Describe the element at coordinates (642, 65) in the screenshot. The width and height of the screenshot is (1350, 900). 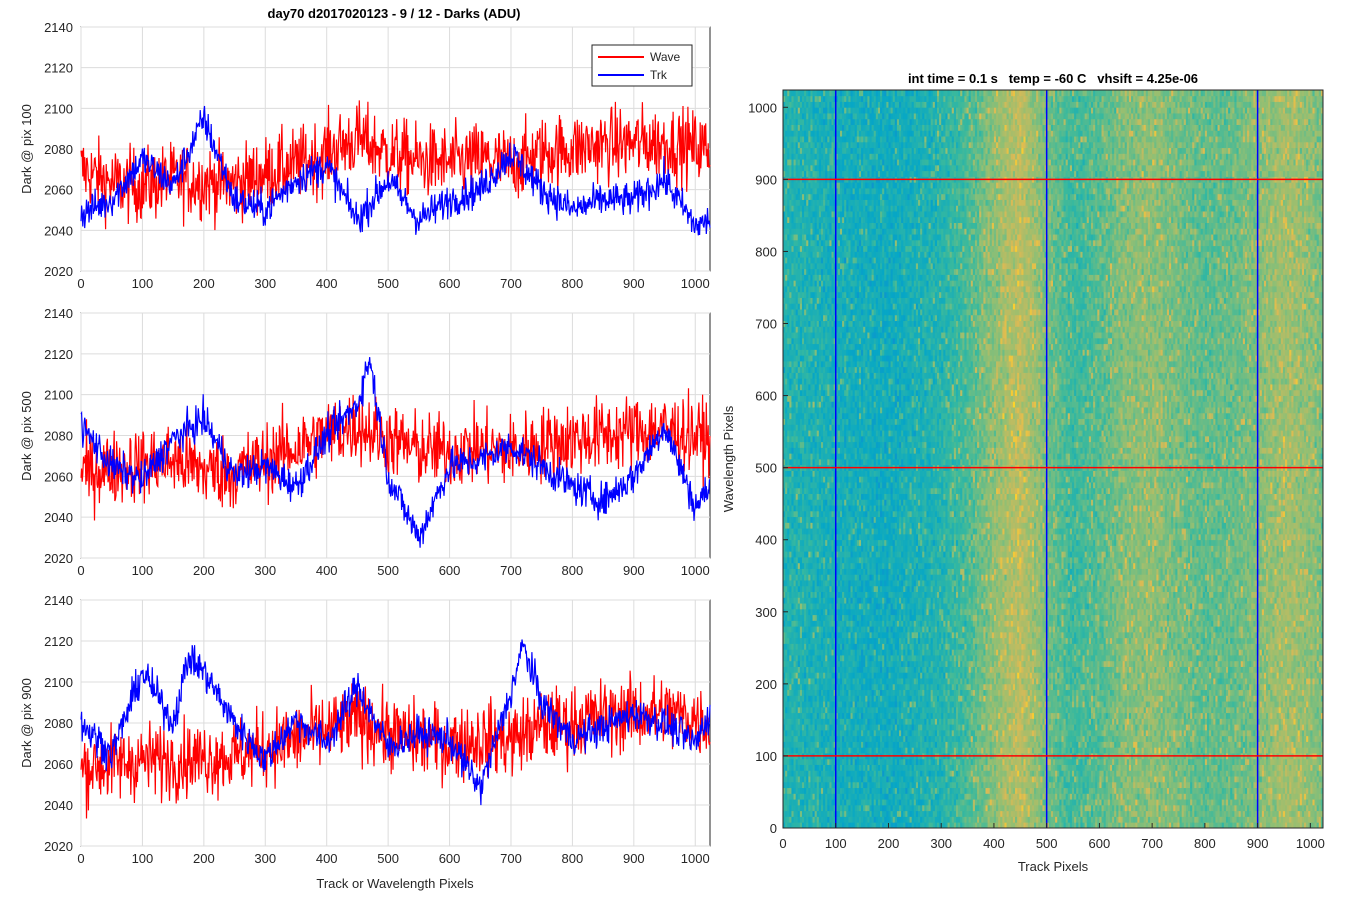
I see `legend: Wave Trk` at that location.